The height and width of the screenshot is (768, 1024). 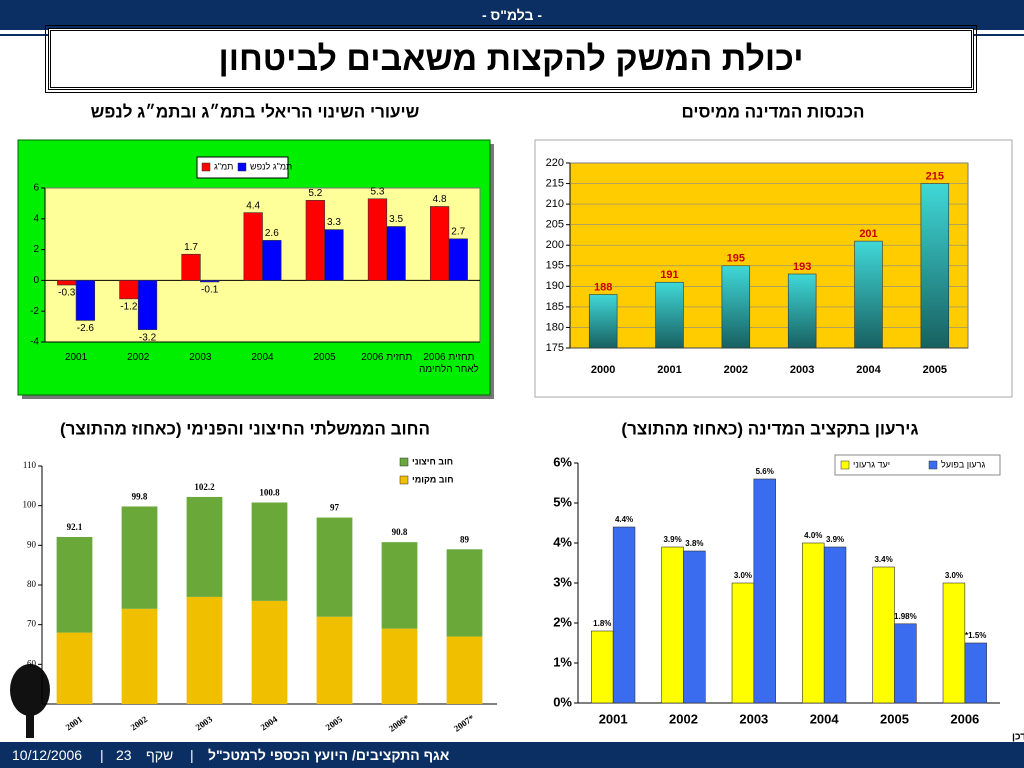 What do you see at coordinates (140, 497) in the screenshot?
I see `total-label: 99.8` at bounding box center [140, 497].